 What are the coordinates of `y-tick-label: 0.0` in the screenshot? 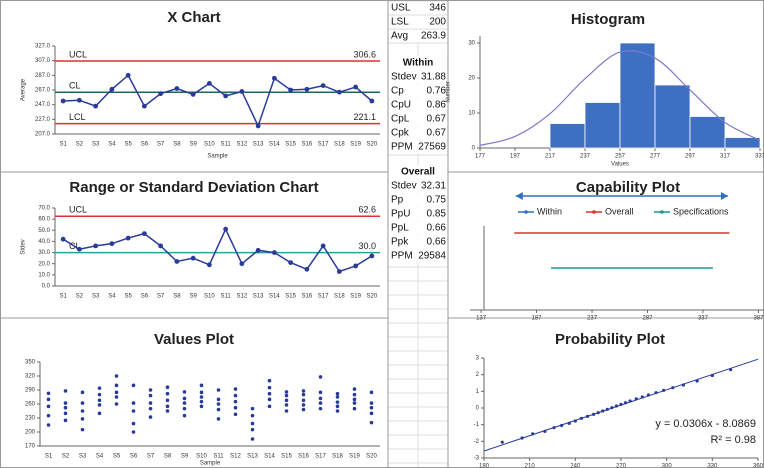 It's located at (46, 287).